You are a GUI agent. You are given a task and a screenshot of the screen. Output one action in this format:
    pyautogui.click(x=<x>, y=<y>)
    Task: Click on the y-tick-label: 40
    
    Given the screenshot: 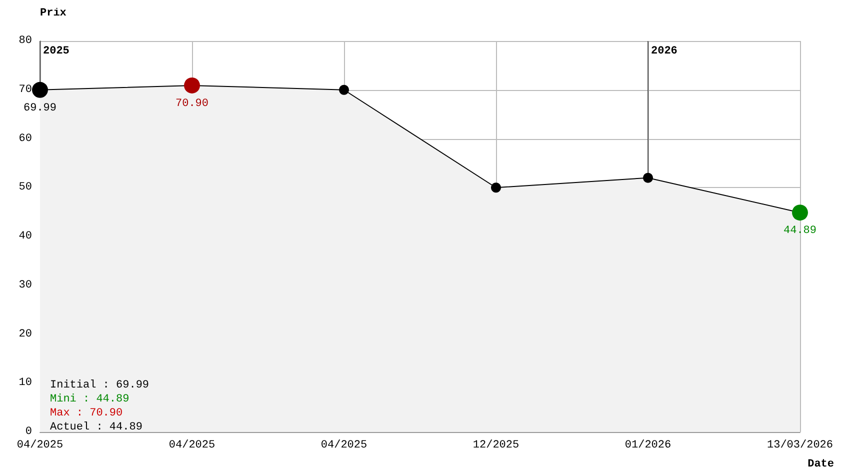 What is the action you would take?
    pyautogui.click(x=25, y=236)
    